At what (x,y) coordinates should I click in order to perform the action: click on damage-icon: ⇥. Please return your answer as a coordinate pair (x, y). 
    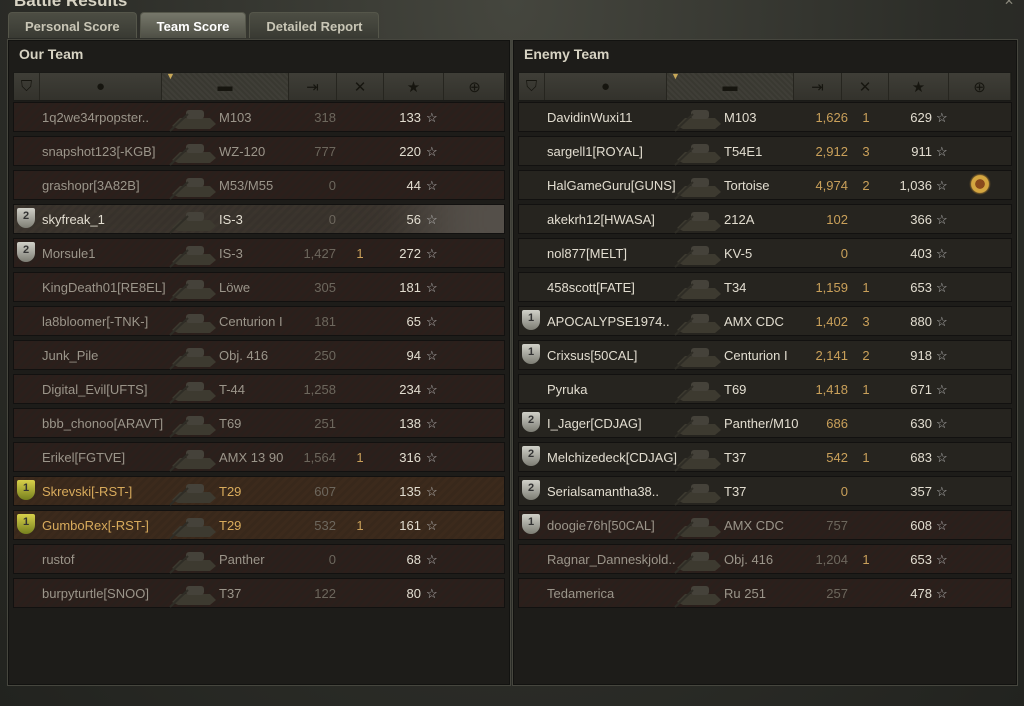
    Looking at the image, I should click on (817, 87).